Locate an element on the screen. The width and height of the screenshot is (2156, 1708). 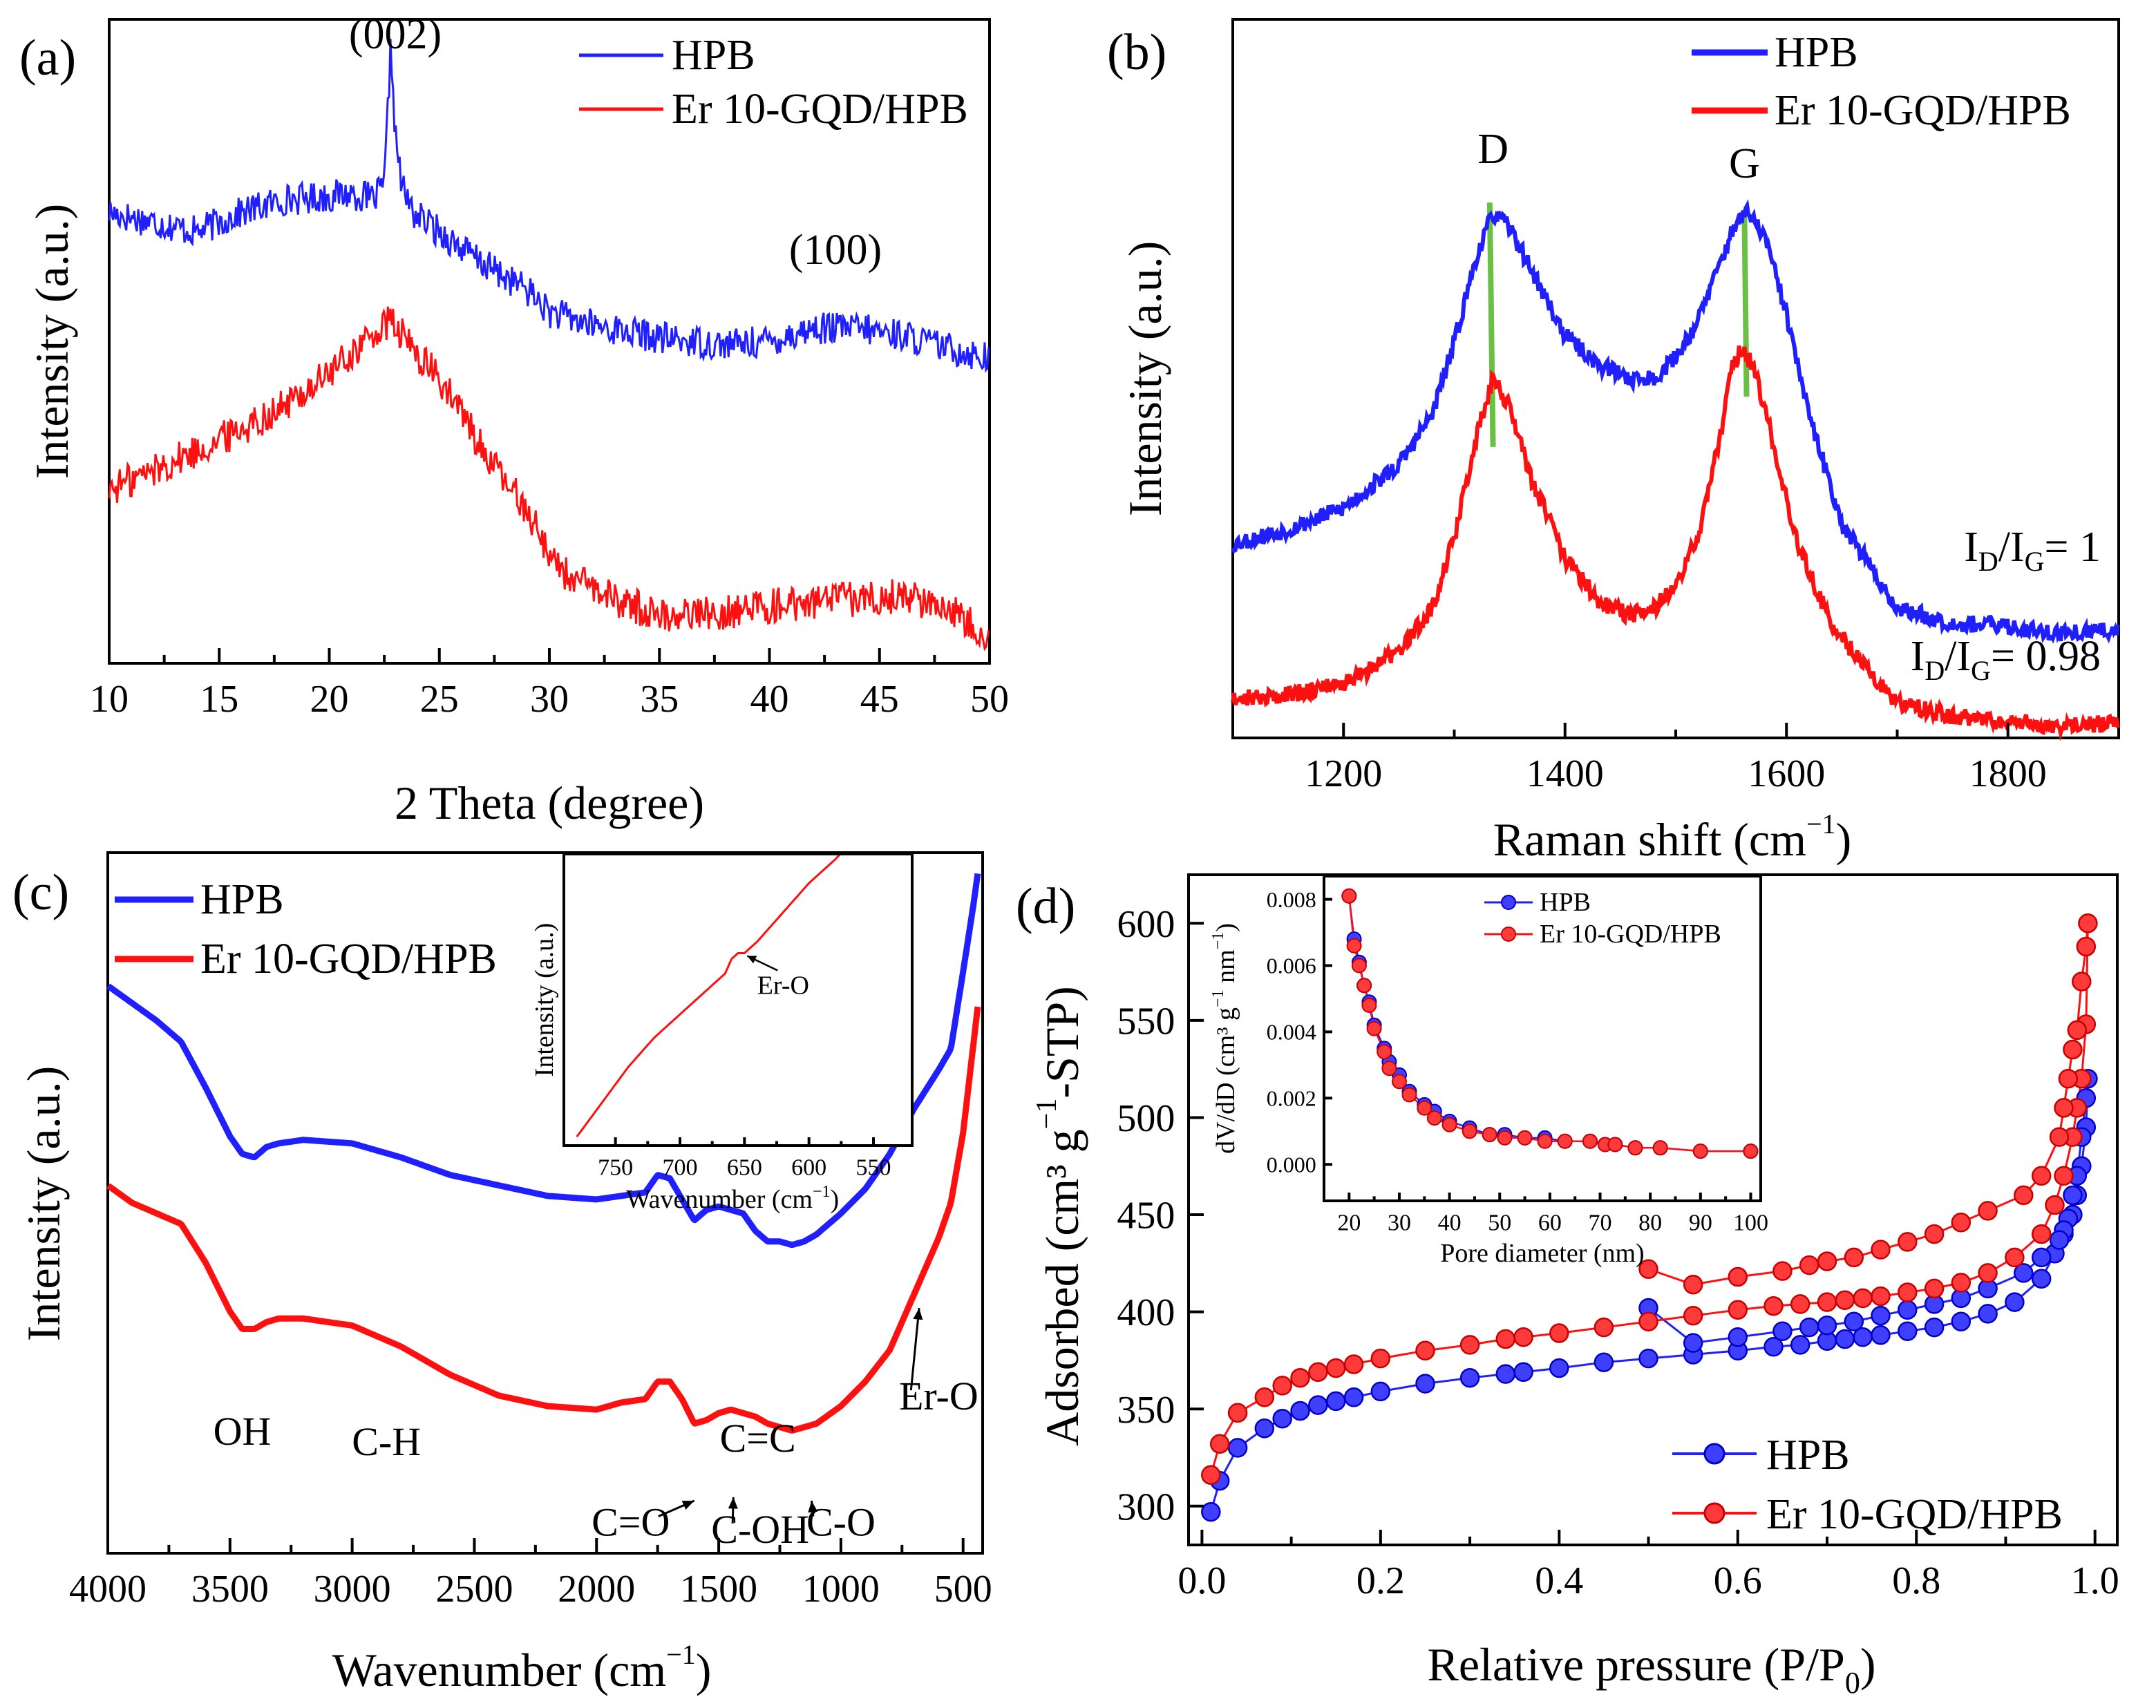
panel-d-curves is located at coordinates (1649, 1217).